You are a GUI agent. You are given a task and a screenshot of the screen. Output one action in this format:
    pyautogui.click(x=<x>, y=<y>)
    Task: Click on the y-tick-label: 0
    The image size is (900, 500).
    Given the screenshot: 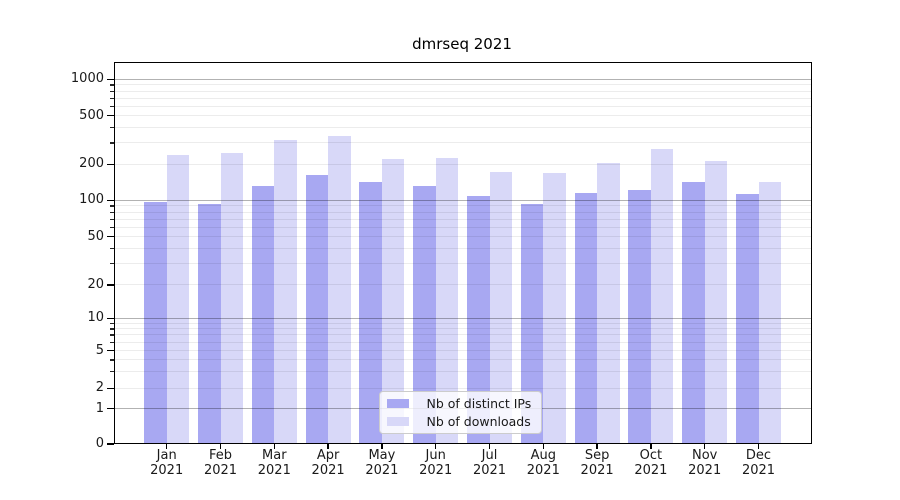 What is the action you would take?
    pyautogui.click(x=99, y=443)
    